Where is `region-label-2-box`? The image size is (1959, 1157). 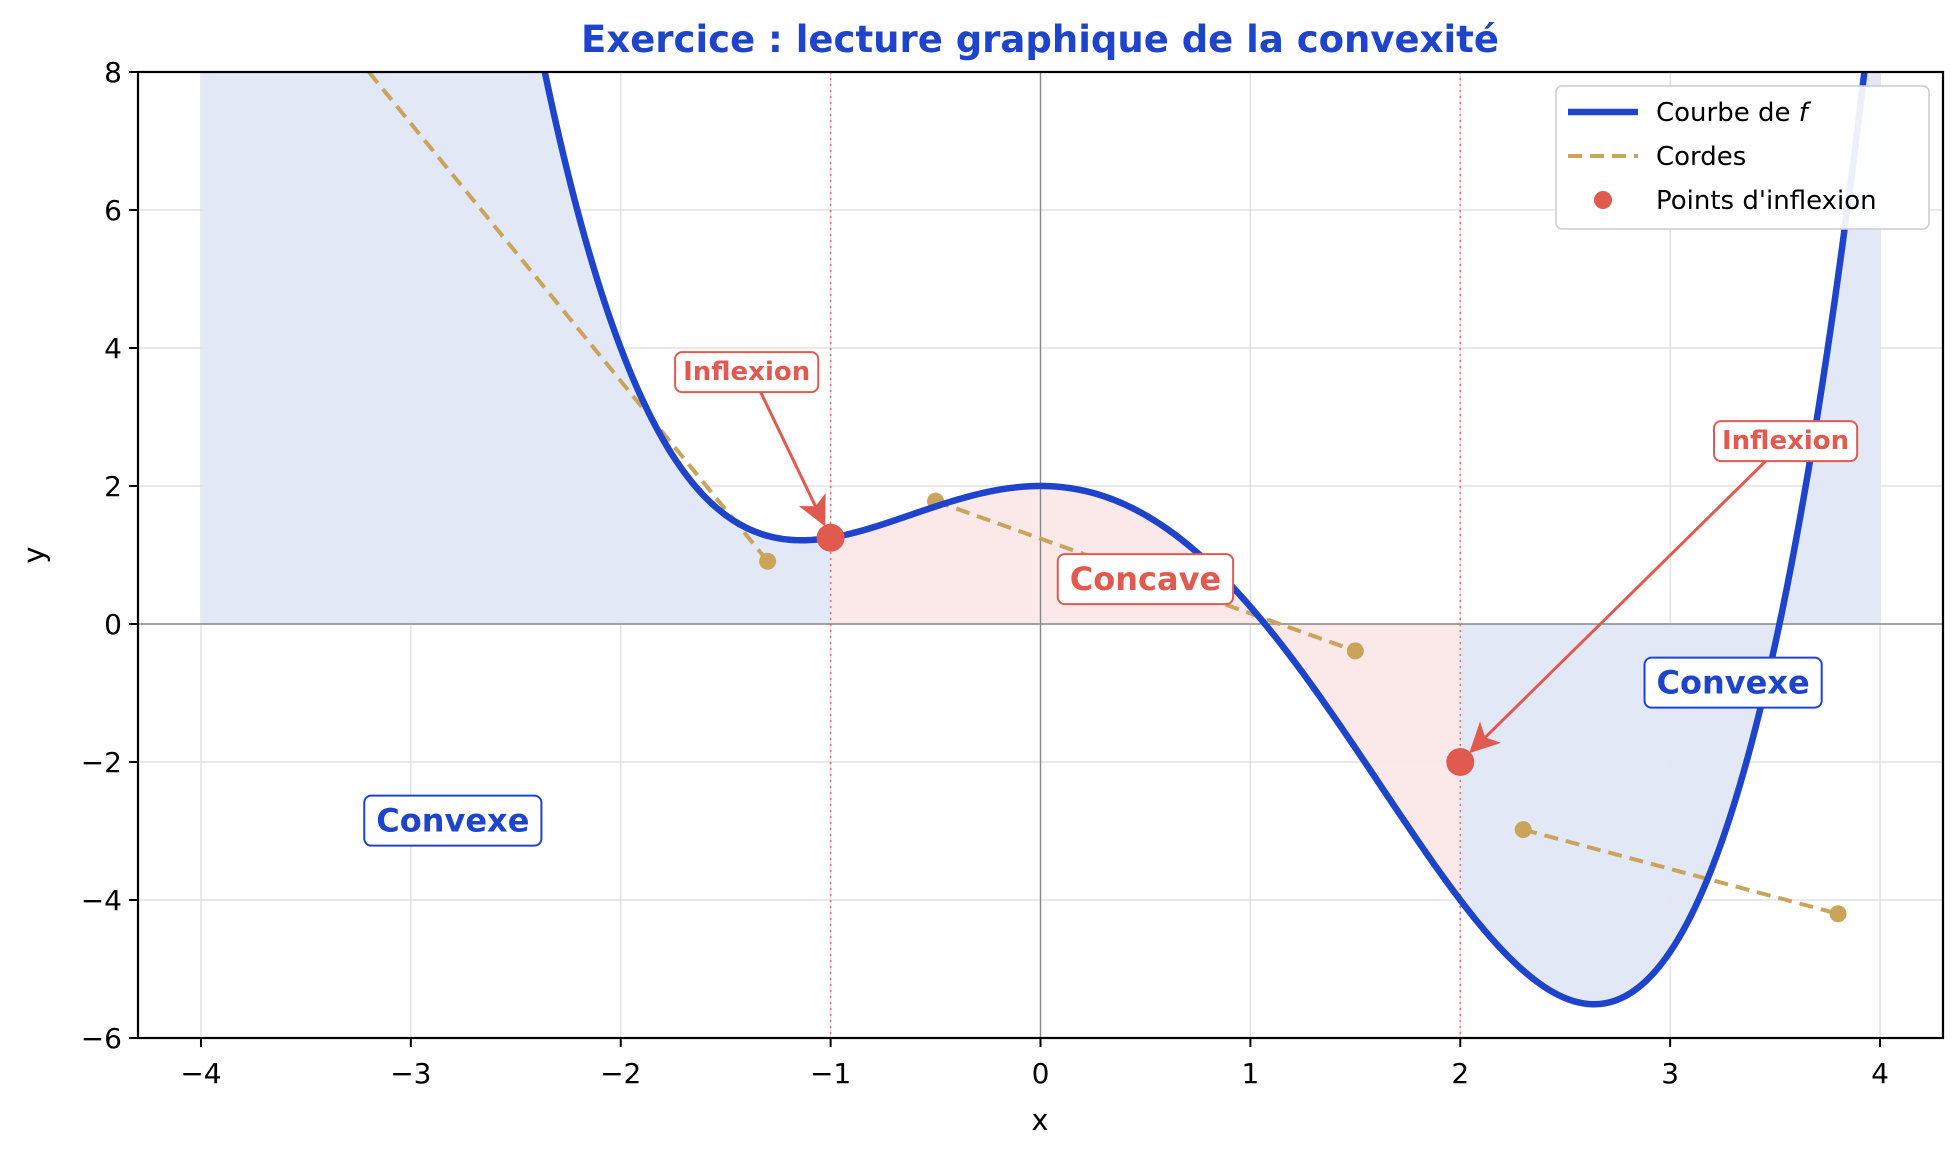 region-label-2-box is located at coordinates (1145, 579).